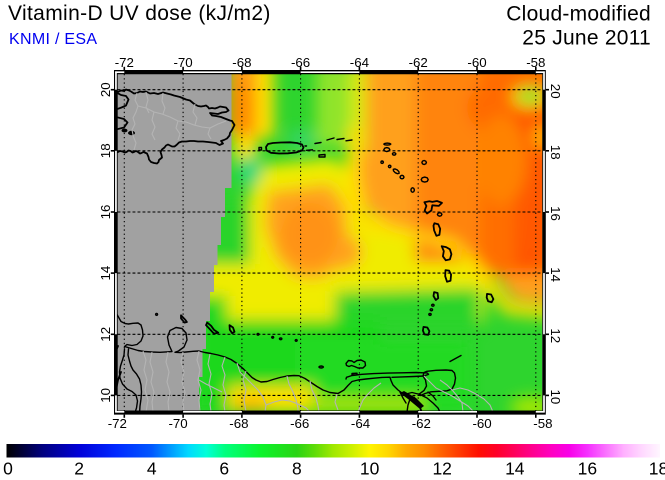 This screenshot has width=665, height=480. What do you see at coordinates (578, 14) in the screenshot?
I see `svg-text: Cloud-modified` at bounding box center [578, 14].